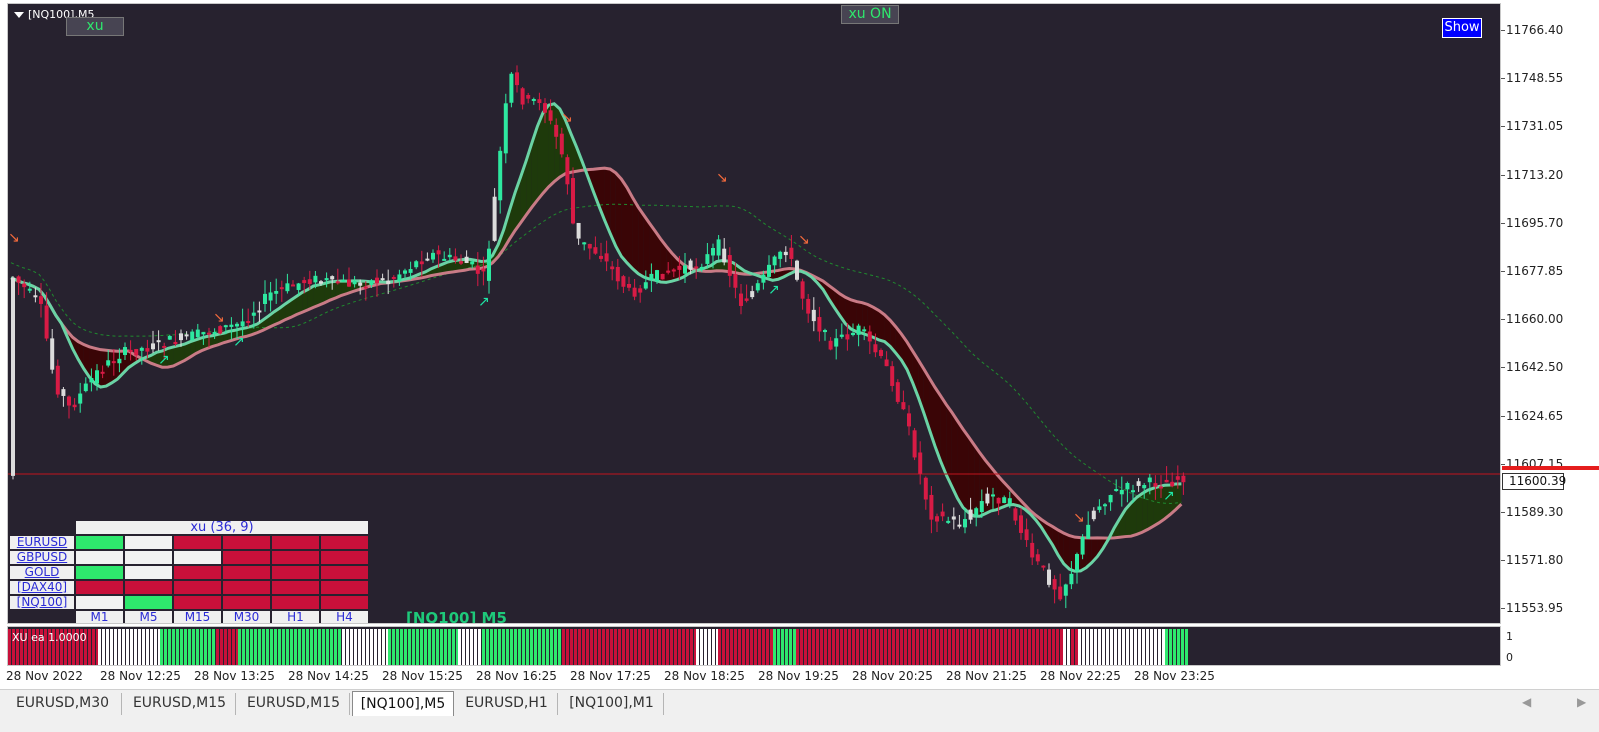 The width and height of the screenshot is (1599, 732). What do you see at coordinates (42, 542) in the screenshot?
I see `mtf-symbol-link: EURUSD` at bounding box center [42, 542].